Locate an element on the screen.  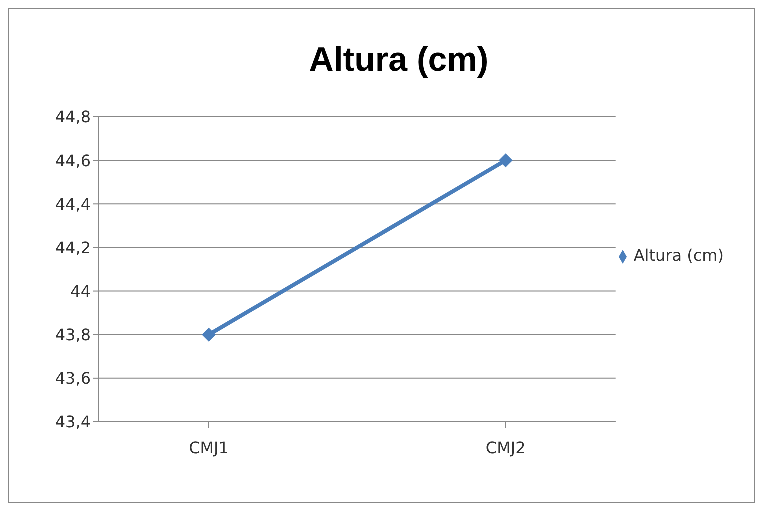
y-tick-label: 43,8 is located at coordinates (73, 335).